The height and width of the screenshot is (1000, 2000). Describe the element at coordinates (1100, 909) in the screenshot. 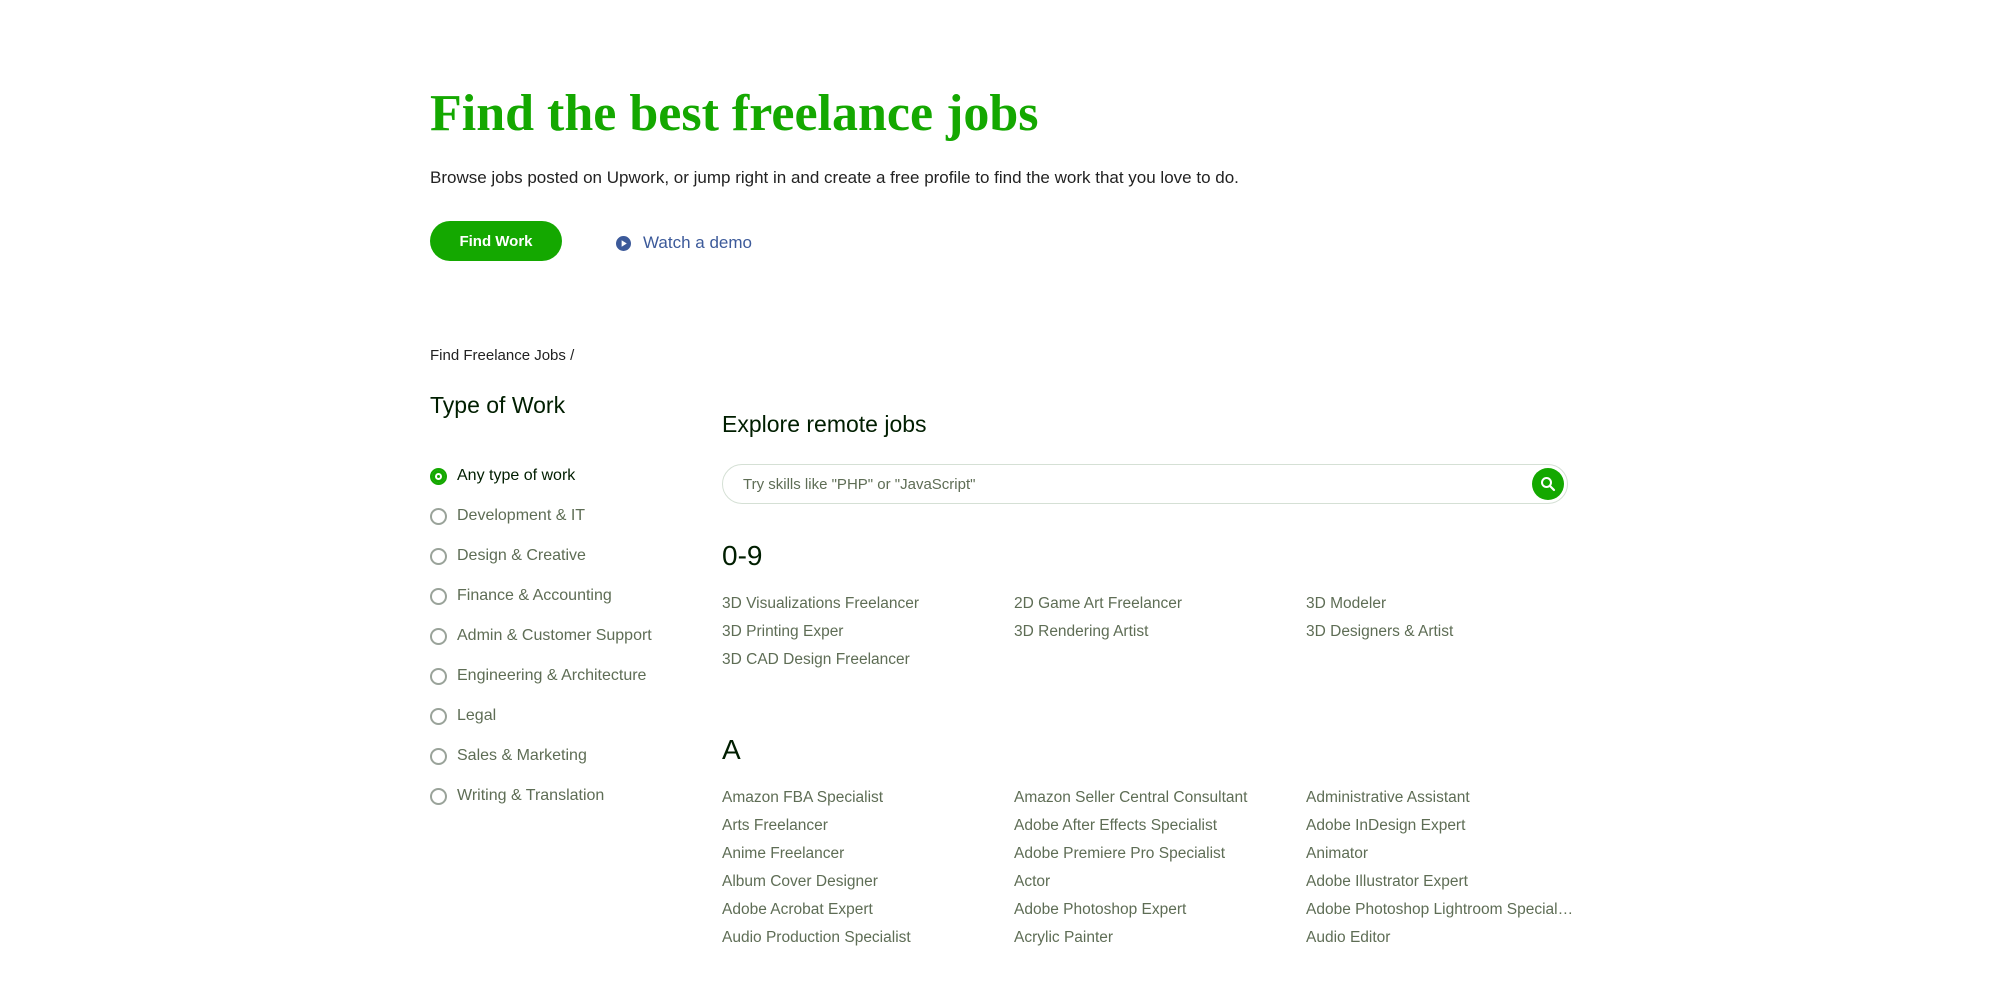

I see `job-link: Adobe Photoshop Expert` at that location.